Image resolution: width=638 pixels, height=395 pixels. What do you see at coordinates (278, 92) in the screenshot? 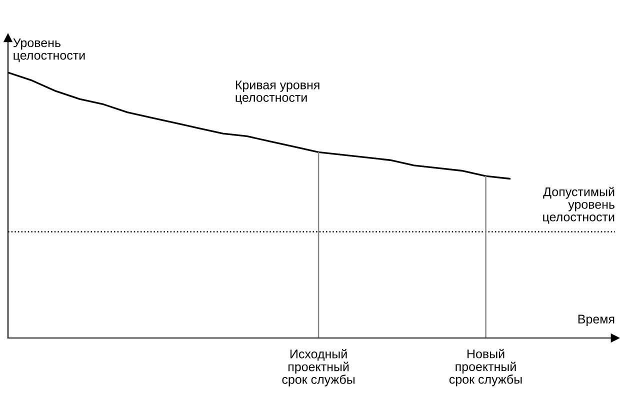
I see `annotation: Кривая уровня целостности` at bounding box center [278, 92].